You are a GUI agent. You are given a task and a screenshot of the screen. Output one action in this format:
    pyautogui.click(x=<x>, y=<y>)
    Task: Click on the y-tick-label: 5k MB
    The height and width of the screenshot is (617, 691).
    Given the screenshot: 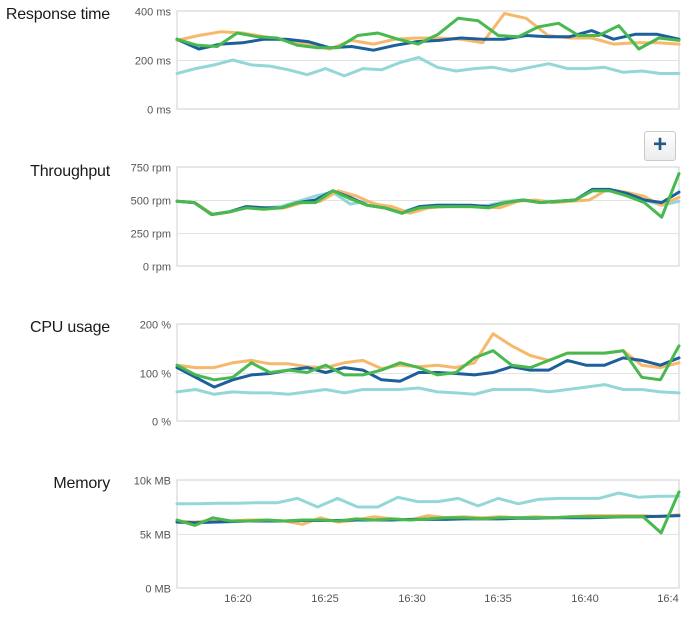 What is the action you would take?
    pyautogui.click(x=155, y=536)
    